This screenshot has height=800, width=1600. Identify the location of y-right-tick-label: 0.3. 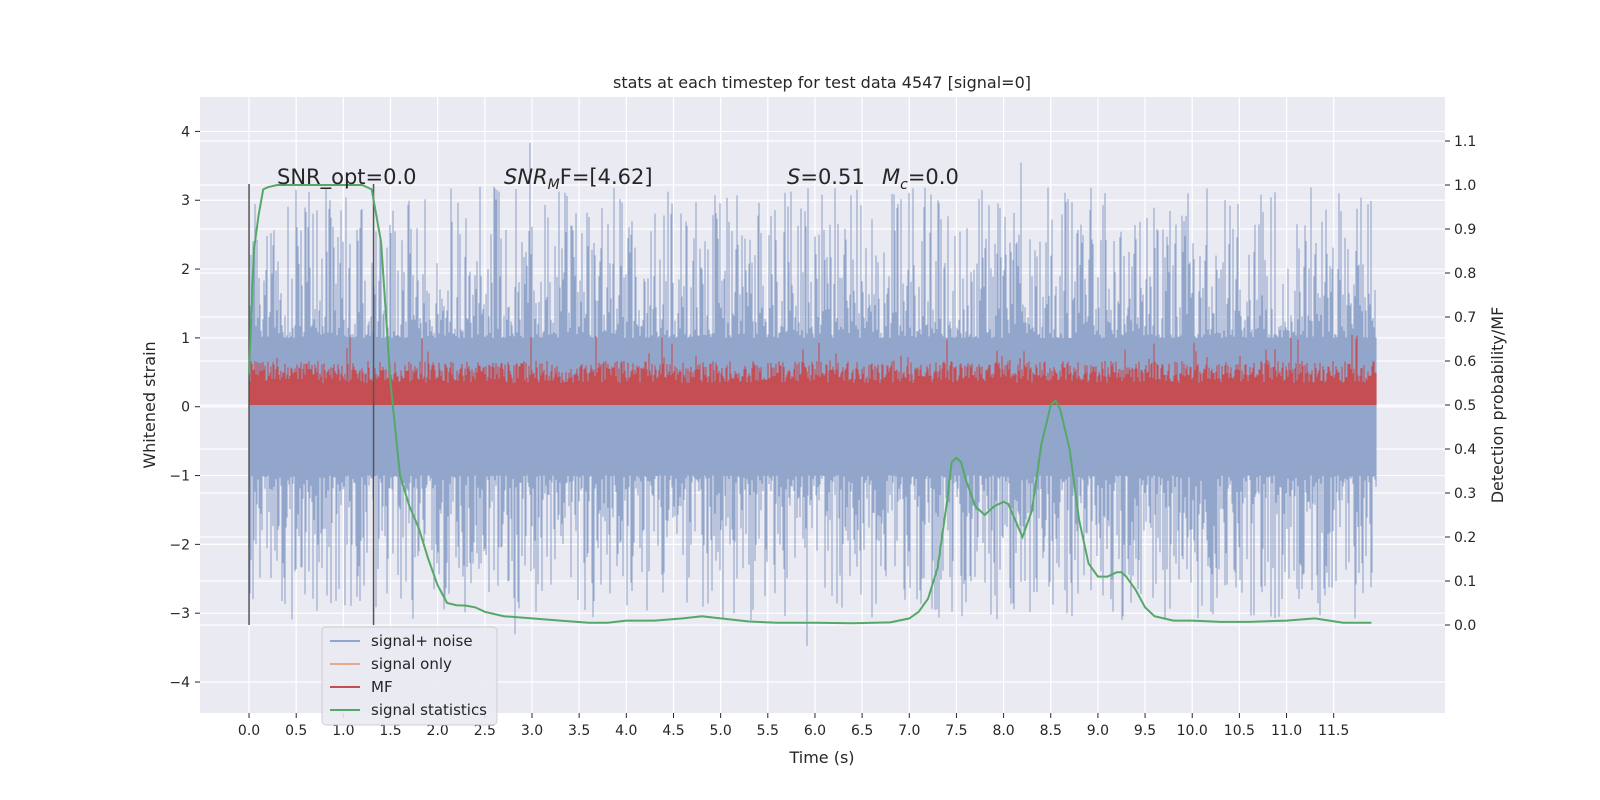
(1465, 494).